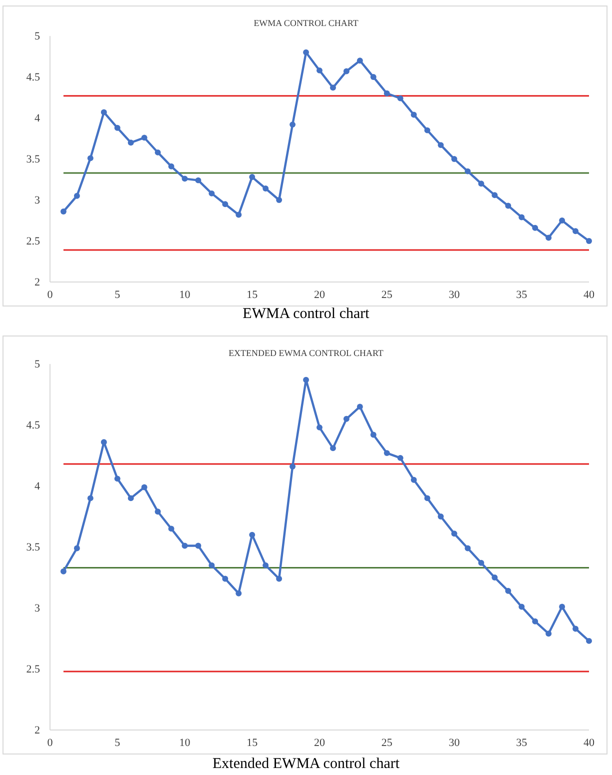 The width and height of the screenshot is (612, 775). Describe the element at coordinates (306, 23) in the screenshot. I see `chart-title: EWMA CONTROL CHART` at that location.